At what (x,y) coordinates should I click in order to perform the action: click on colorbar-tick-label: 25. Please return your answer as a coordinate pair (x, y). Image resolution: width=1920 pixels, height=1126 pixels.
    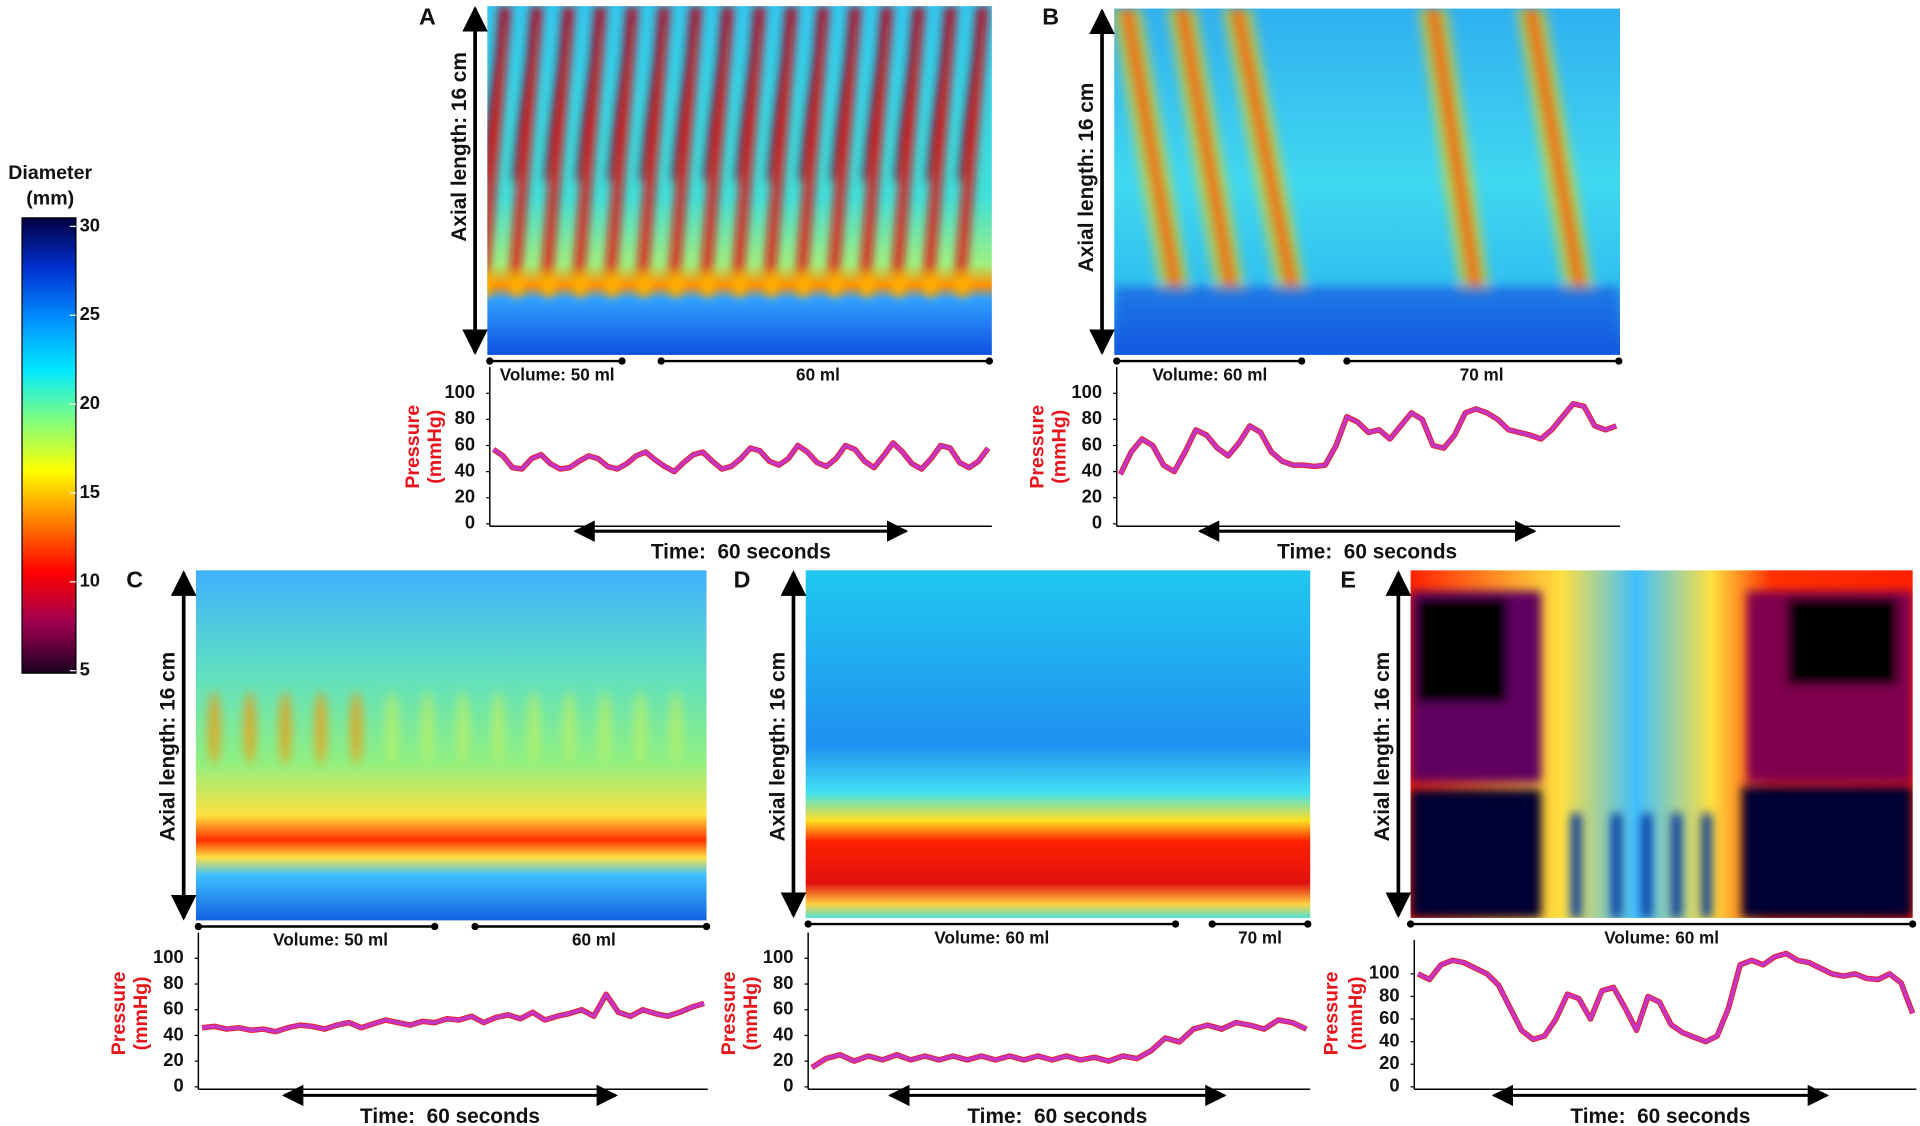
    Looking at the image, I should click on (90, 313).